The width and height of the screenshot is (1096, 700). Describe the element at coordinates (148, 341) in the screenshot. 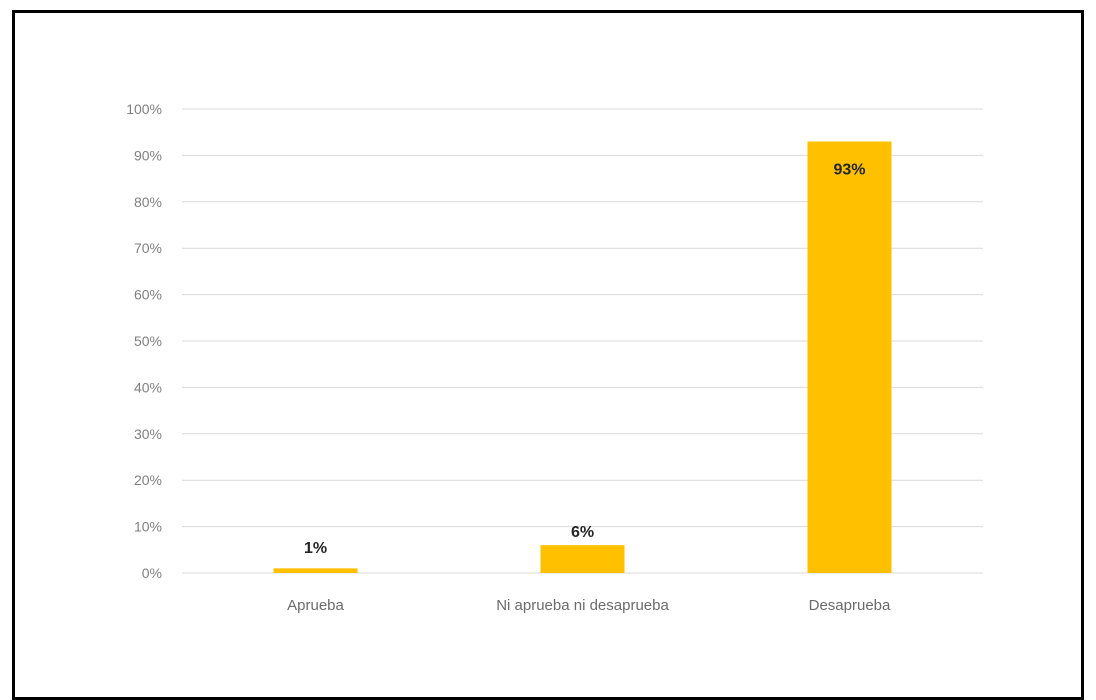

I see `y-tick-label: 50%` at that location.